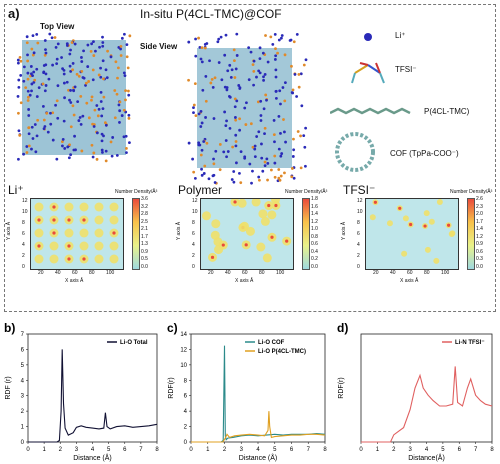  Describe the element at coordinates (306, 192) in the screenshot. I see `heatmap-cbar-title-1: Number Density/Å³` at that location.